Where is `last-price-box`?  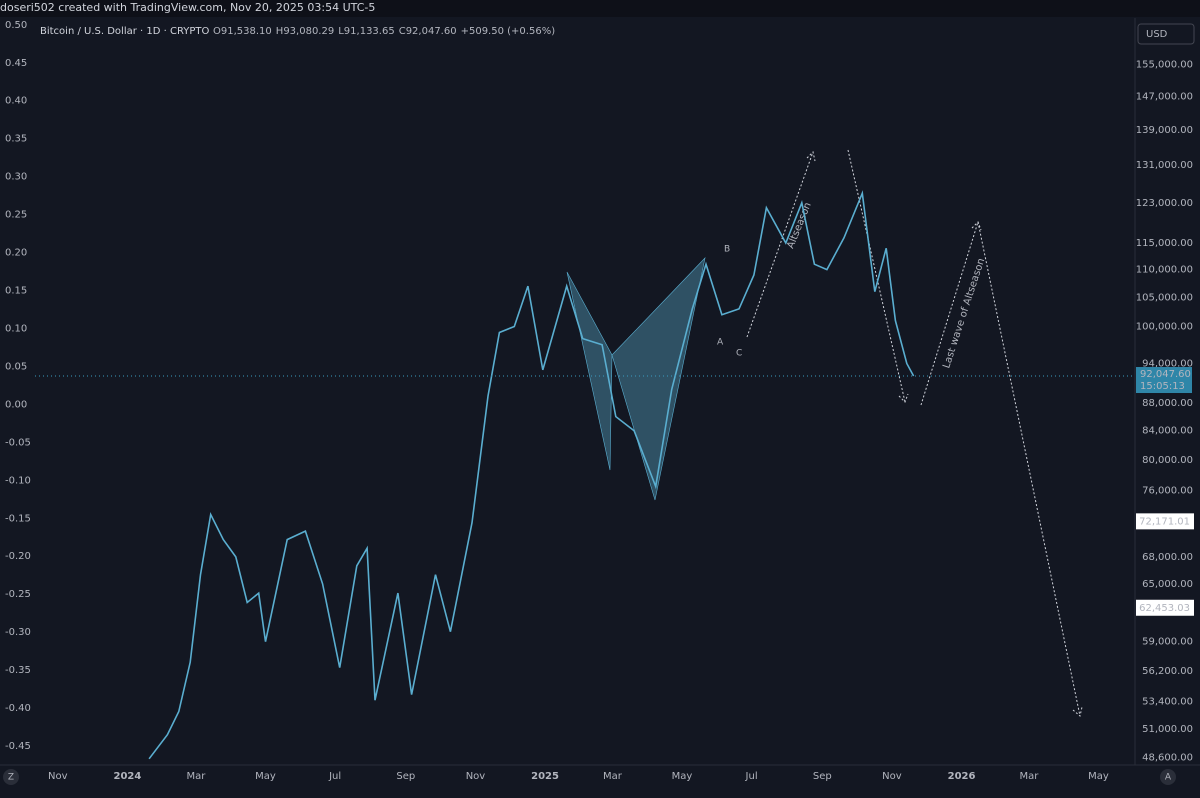
last-price-box is located at coordinates (1164, 380).